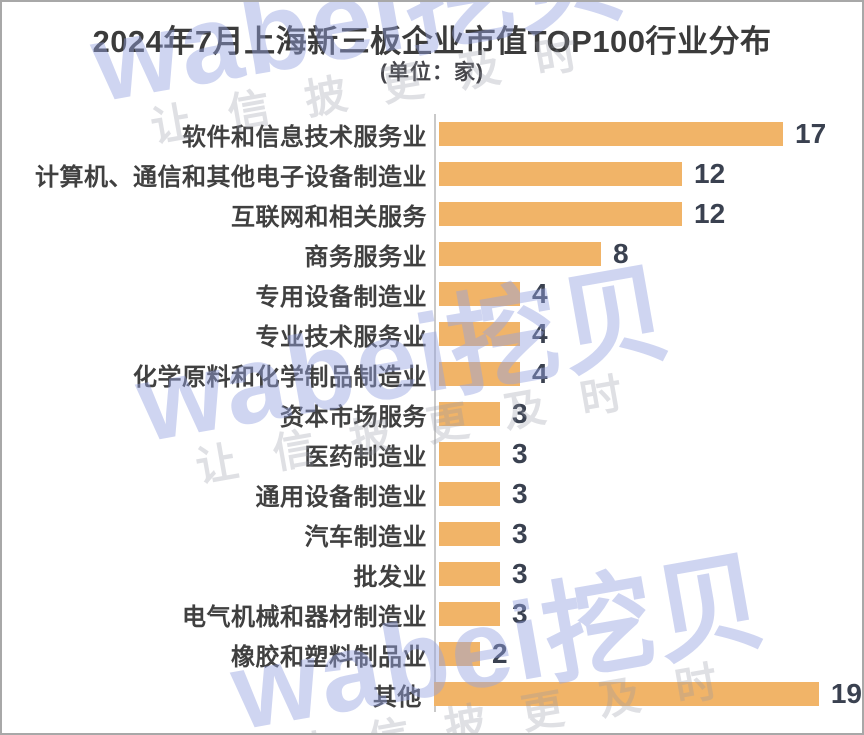 This screenshot has height=735, width=864. What do you see at coordinates (432, 134) in the screenshot?
I see `bar-row: 软件和信息技术服务业 17` at bounding box center [432, 134].